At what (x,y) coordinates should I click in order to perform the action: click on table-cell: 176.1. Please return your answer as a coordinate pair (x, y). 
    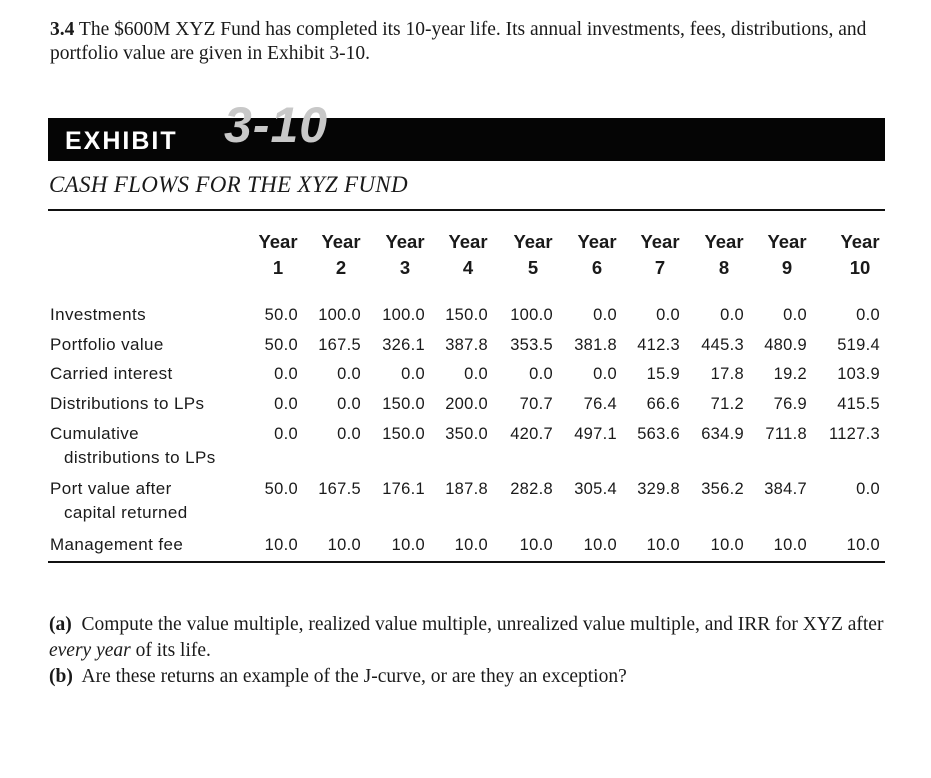
    Looking at the image, I should click on (403, 489).